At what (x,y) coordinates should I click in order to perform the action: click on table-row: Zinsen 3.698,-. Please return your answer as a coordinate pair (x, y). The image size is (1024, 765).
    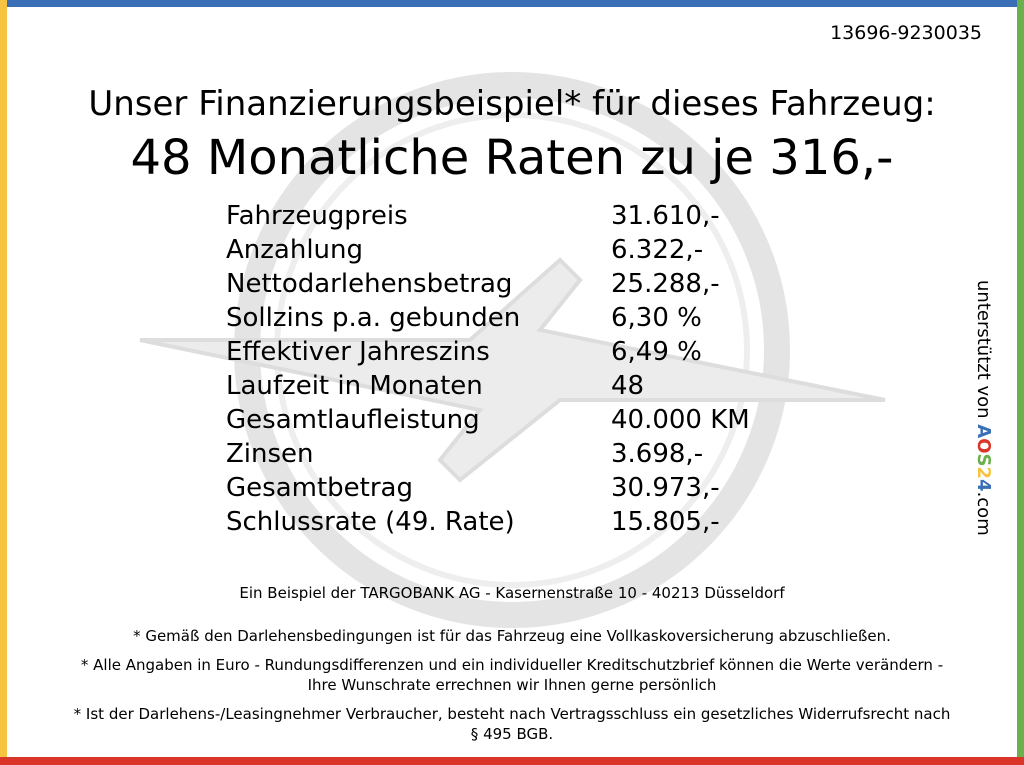
    Looking at the image, I should click on (464, 454).